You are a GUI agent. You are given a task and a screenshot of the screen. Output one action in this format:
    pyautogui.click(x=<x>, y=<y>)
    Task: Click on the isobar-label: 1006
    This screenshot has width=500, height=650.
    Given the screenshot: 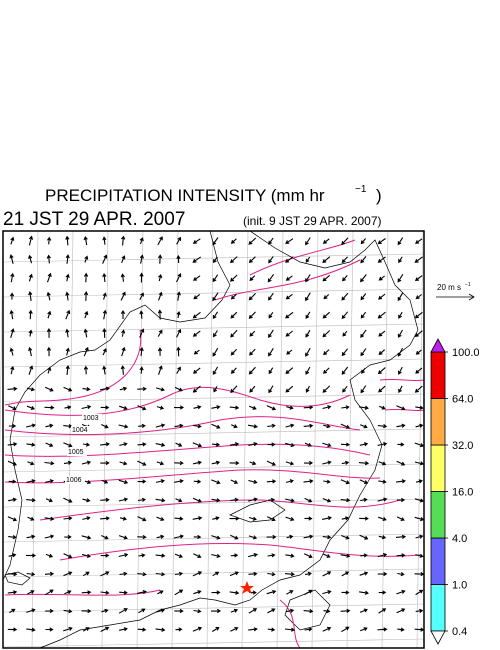 What is the action you would take?
    pyautogui.click(x=74, y=480)
    